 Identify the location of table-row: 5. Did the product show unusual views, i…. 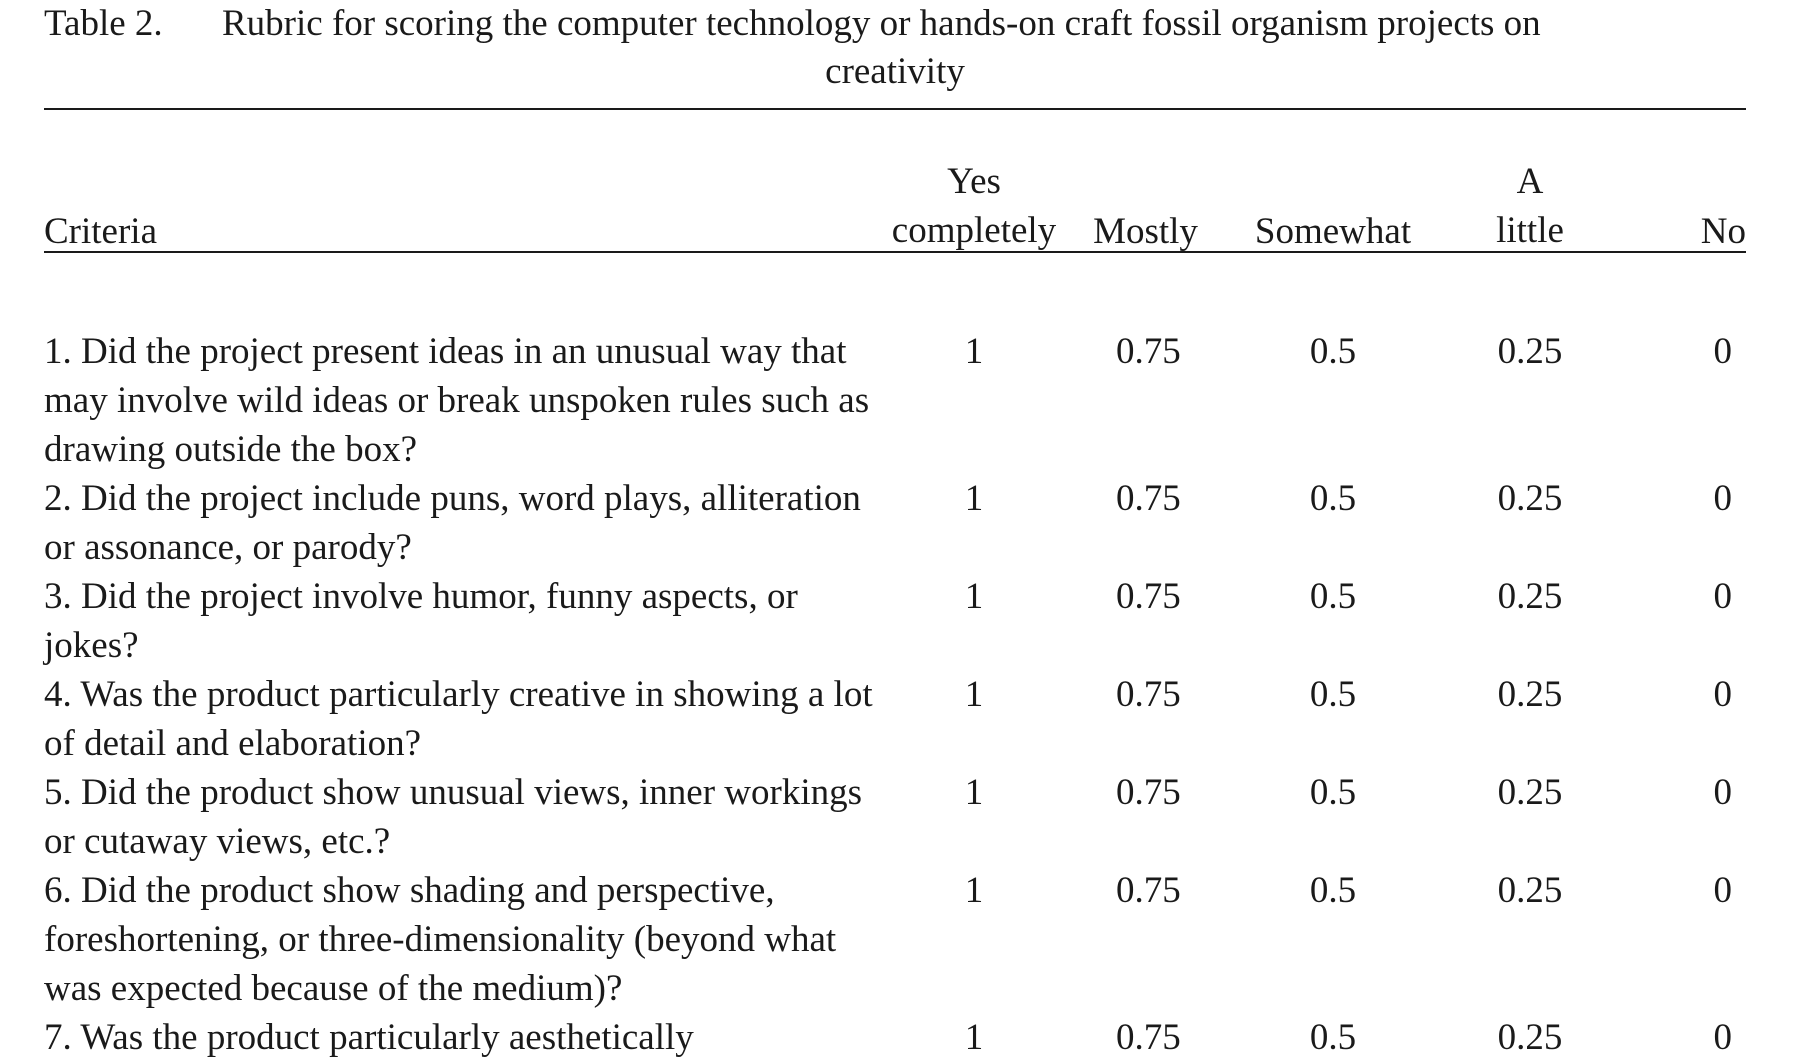
(895, 817).